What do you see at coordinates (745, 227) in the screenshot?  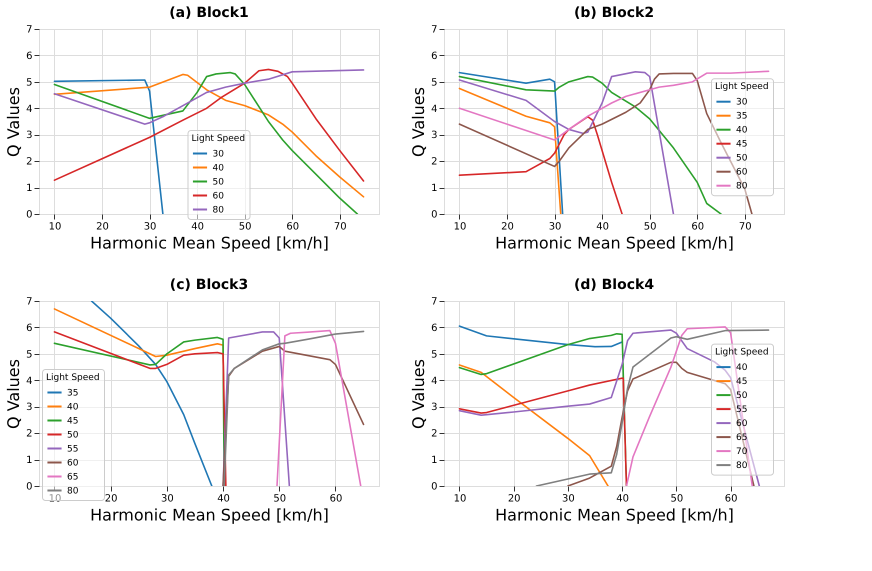 I see `x-tick-label: 70` at bounding box center [745, 227].